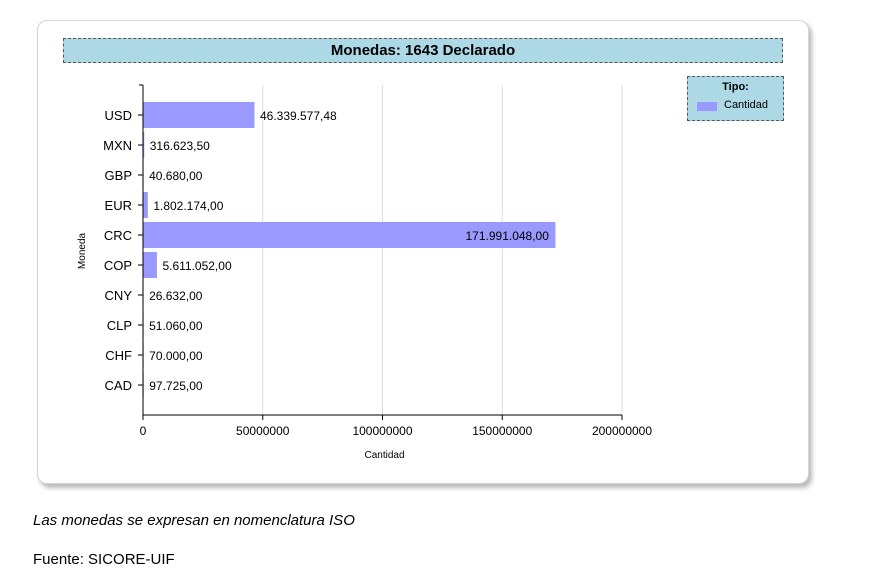 This screenshot has height=580, width=873. Describe the element at coordinates (118, 115) in the screenshot. I see `y-tick-label: USD` at that location.